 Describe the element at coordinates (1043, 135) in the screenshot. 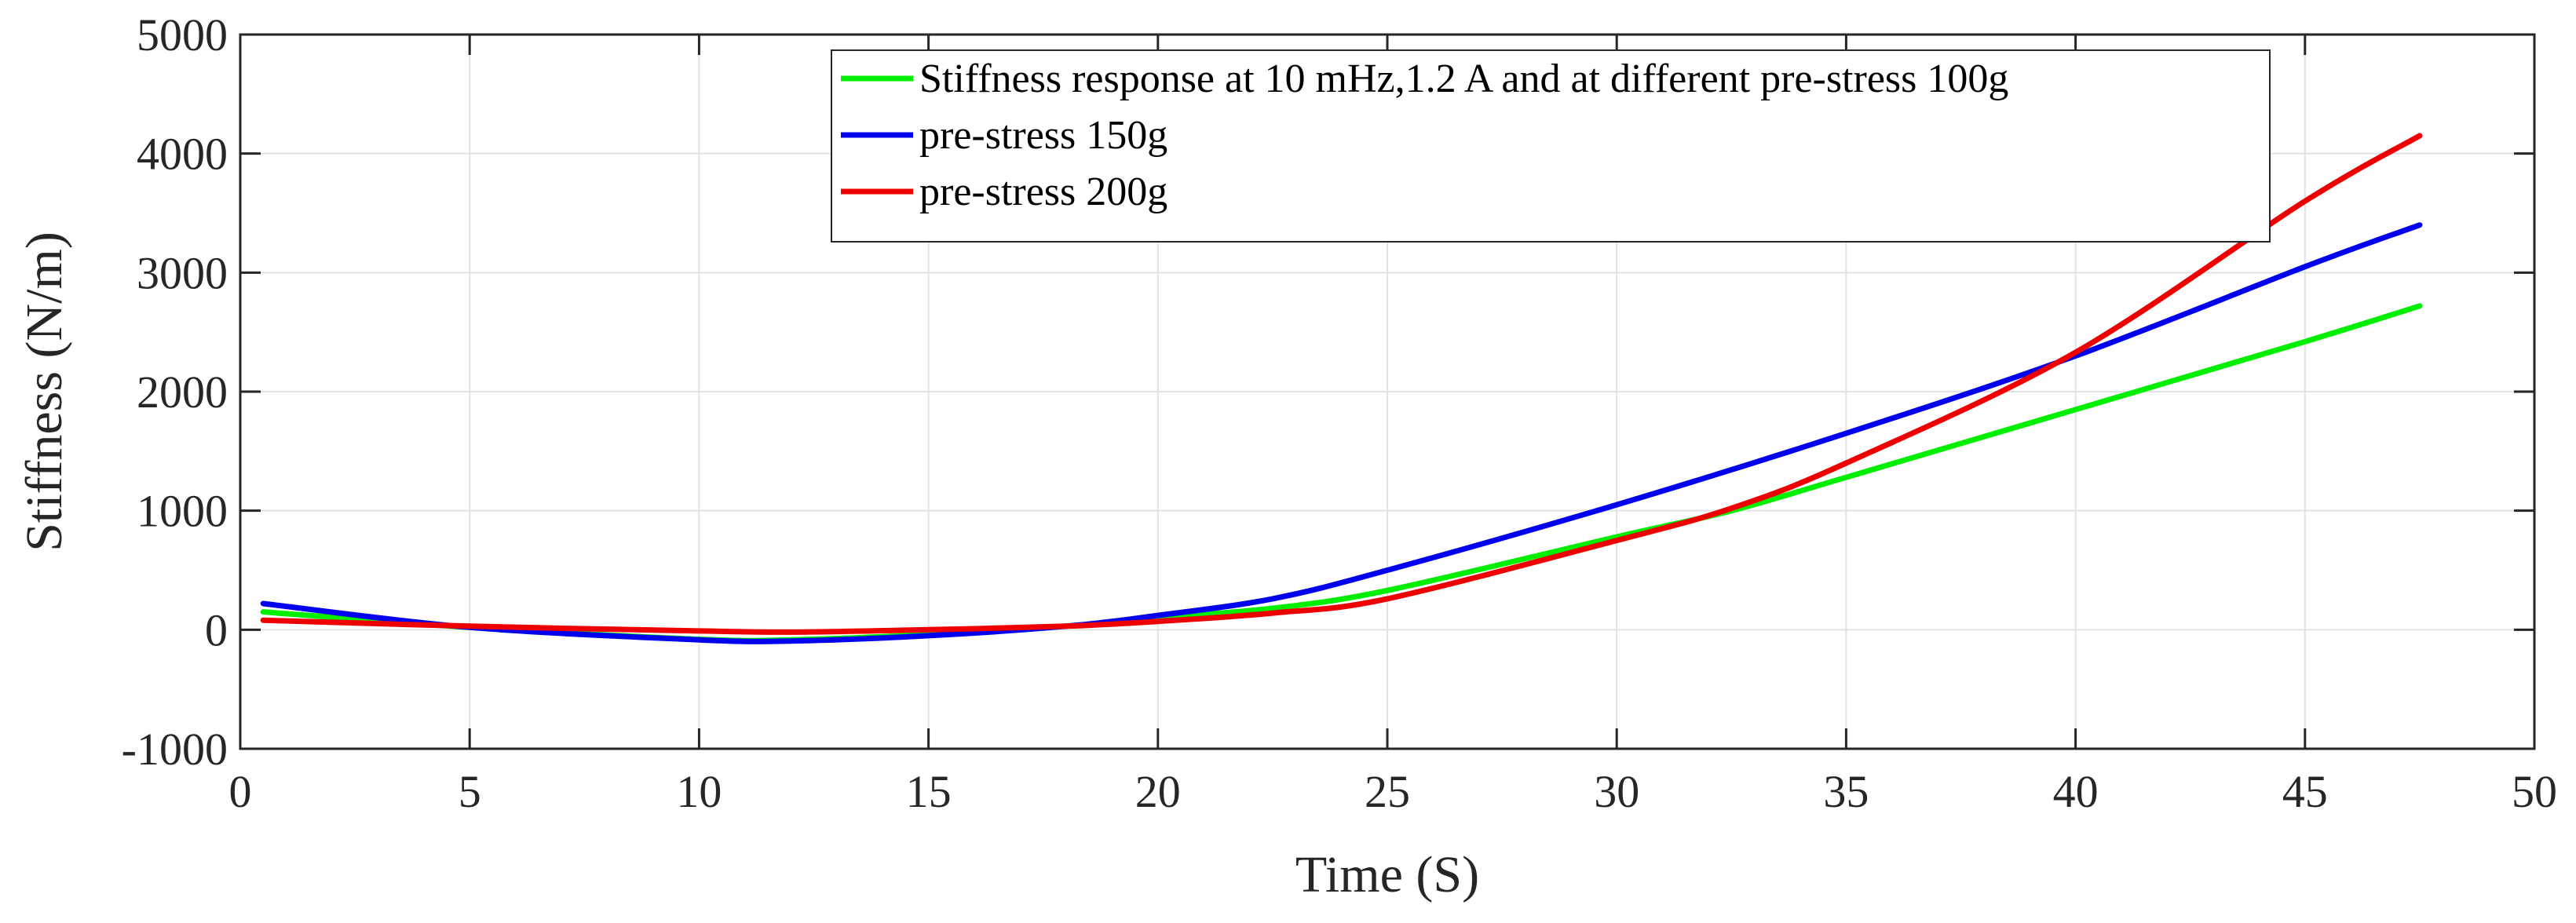

I see `legend-label: pre-stress 150g` at that location.